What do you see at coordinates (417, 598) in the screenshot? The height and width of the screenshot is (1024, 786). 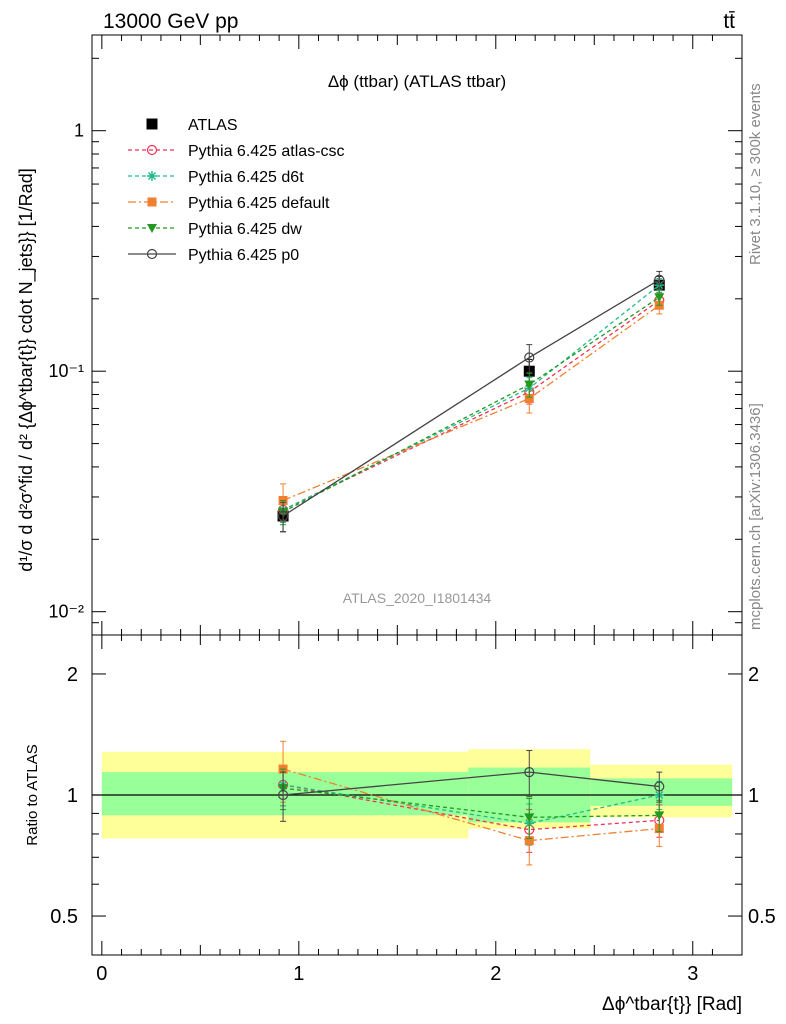 I see `watermark: ATLAS_2020_I1801434` at bounding box center [417, 598].